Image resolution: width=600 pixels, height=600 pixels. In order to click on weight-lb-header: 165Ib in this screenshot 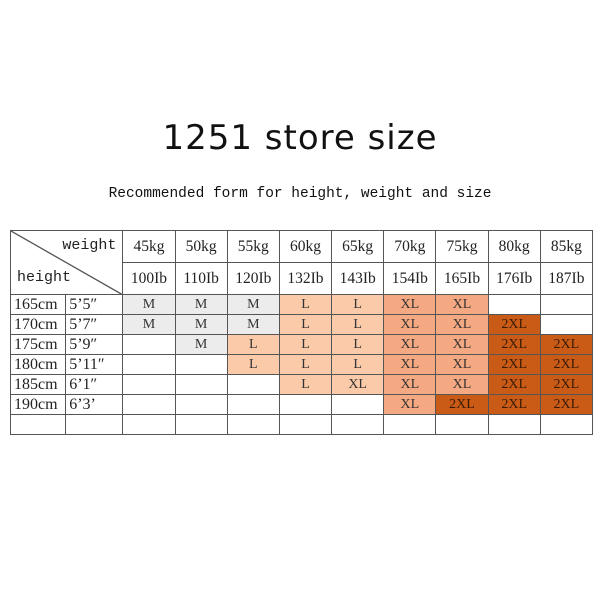, I will do `click(462, 278)`.